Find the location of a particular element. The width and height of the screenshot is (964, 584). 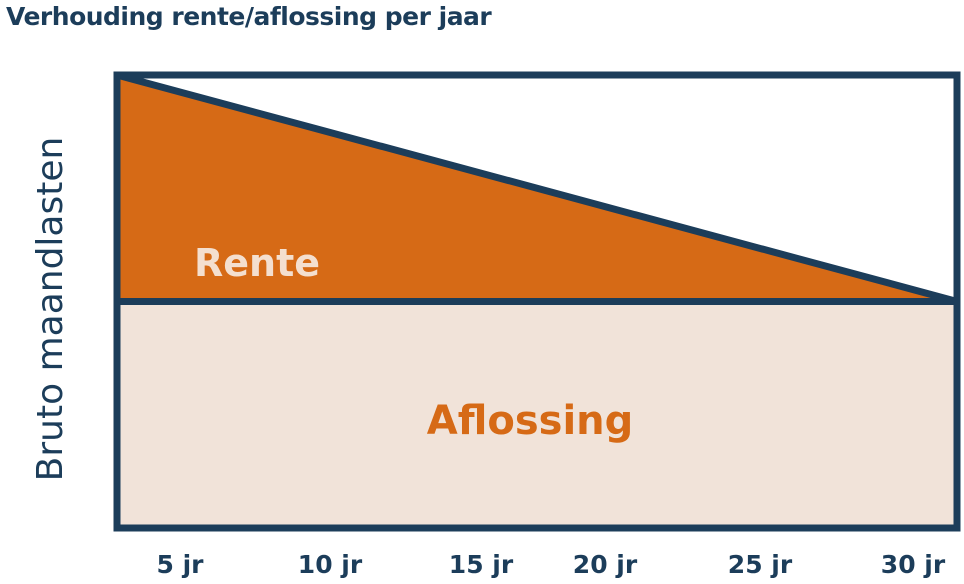

rente-label: Rente is located at coordinates (257, 263).